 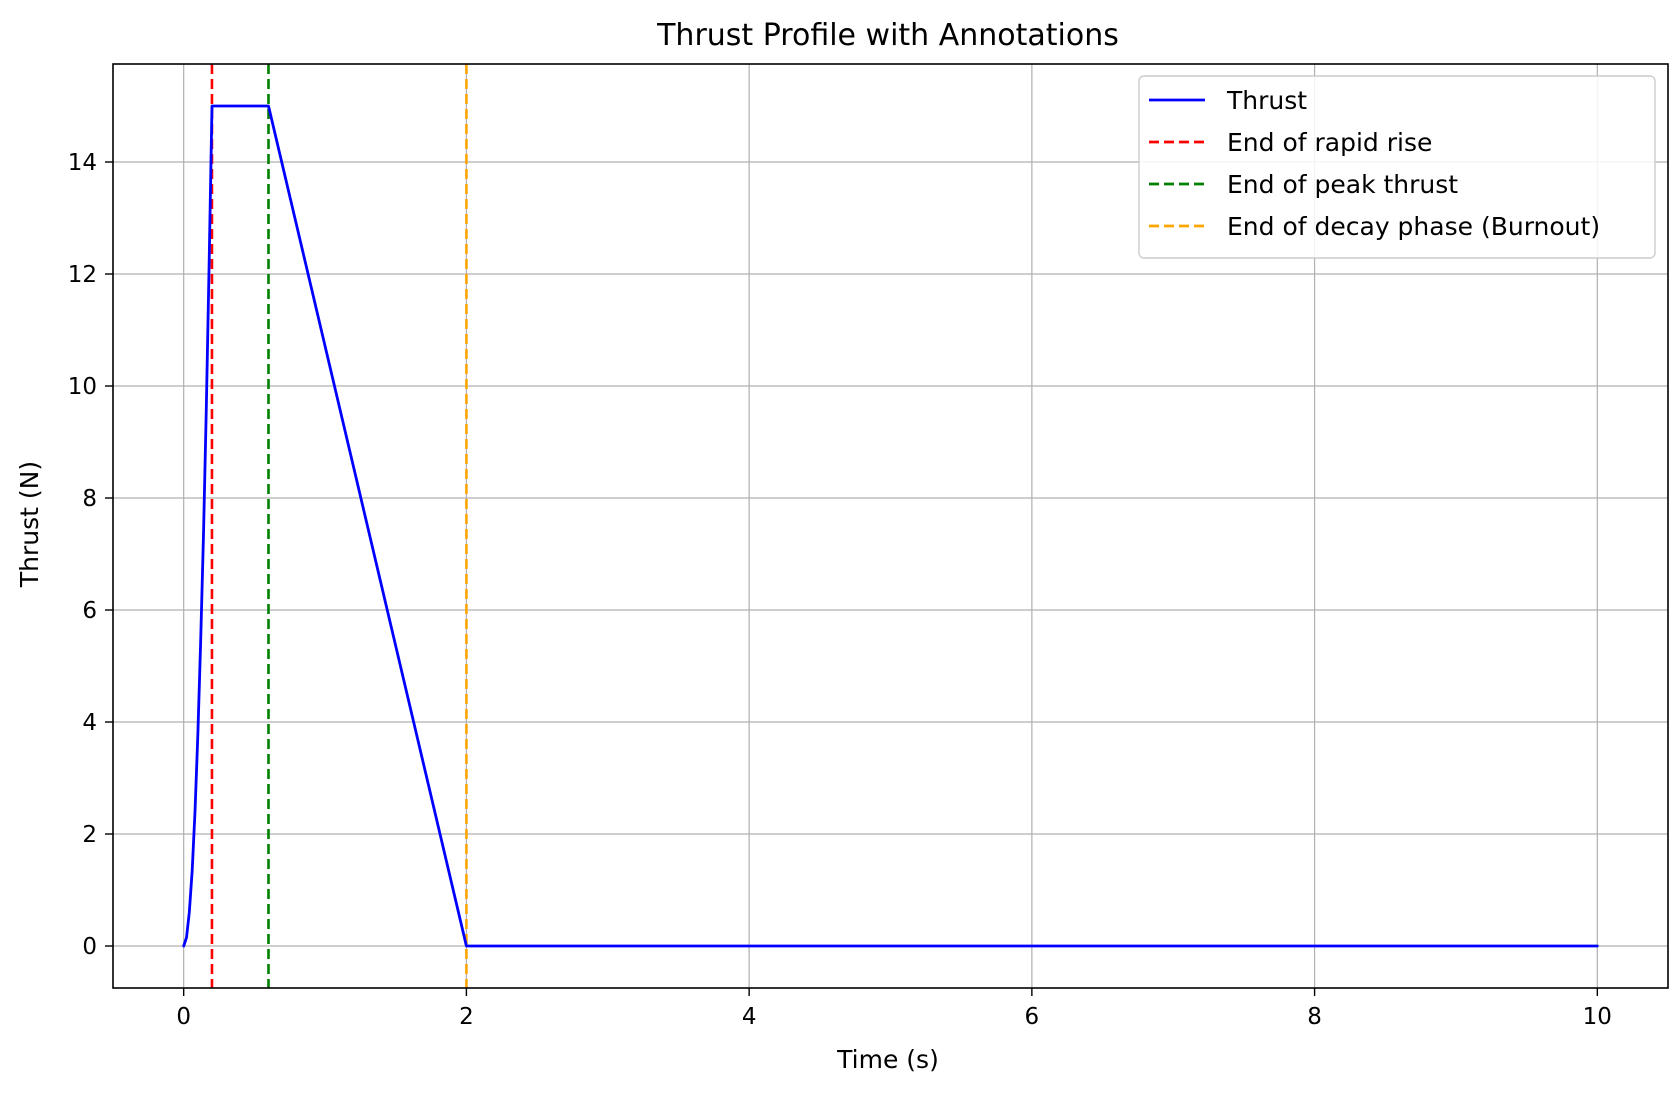 What do you see at coordinates (1413, 226) in the screenshot?
I see `legend-label: End of decay phase (Burnout)` at bounding box center [1413, 226].